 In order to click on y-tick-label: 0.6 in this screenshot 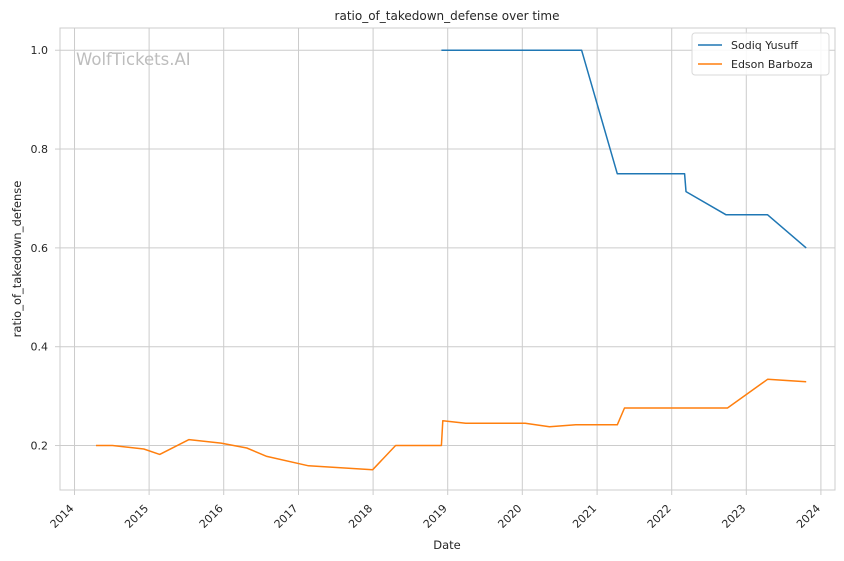, I will do `click(40, 248)`.